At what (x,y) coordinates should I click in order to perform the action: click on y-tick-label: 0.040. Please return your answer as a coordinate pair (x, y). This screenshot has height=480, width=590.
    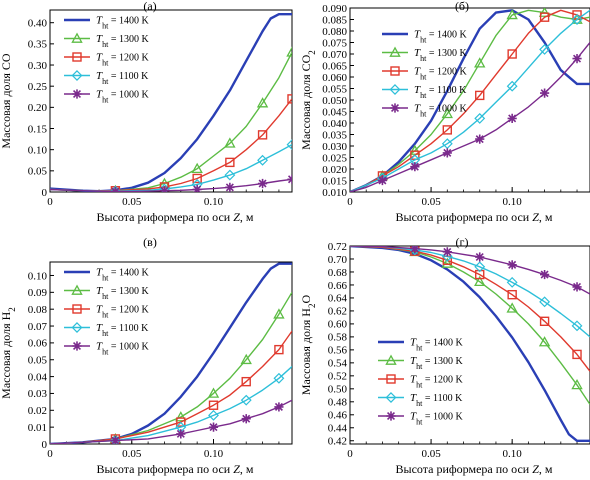
    Looking at the image, I should click on (334, 124).